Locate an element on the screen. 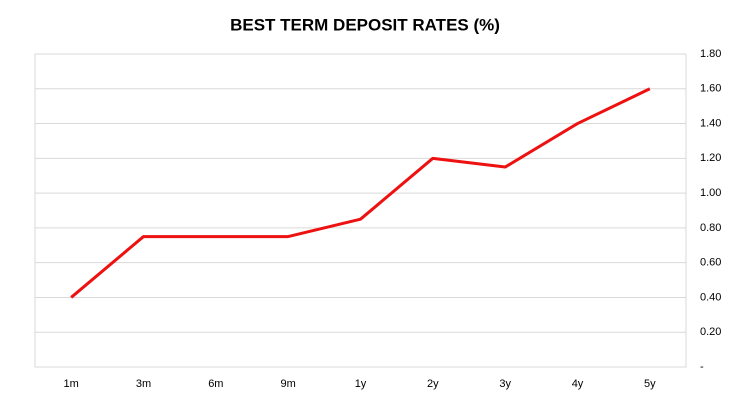  y-tick-label: 1.80 is located at coordinates (710, 54).